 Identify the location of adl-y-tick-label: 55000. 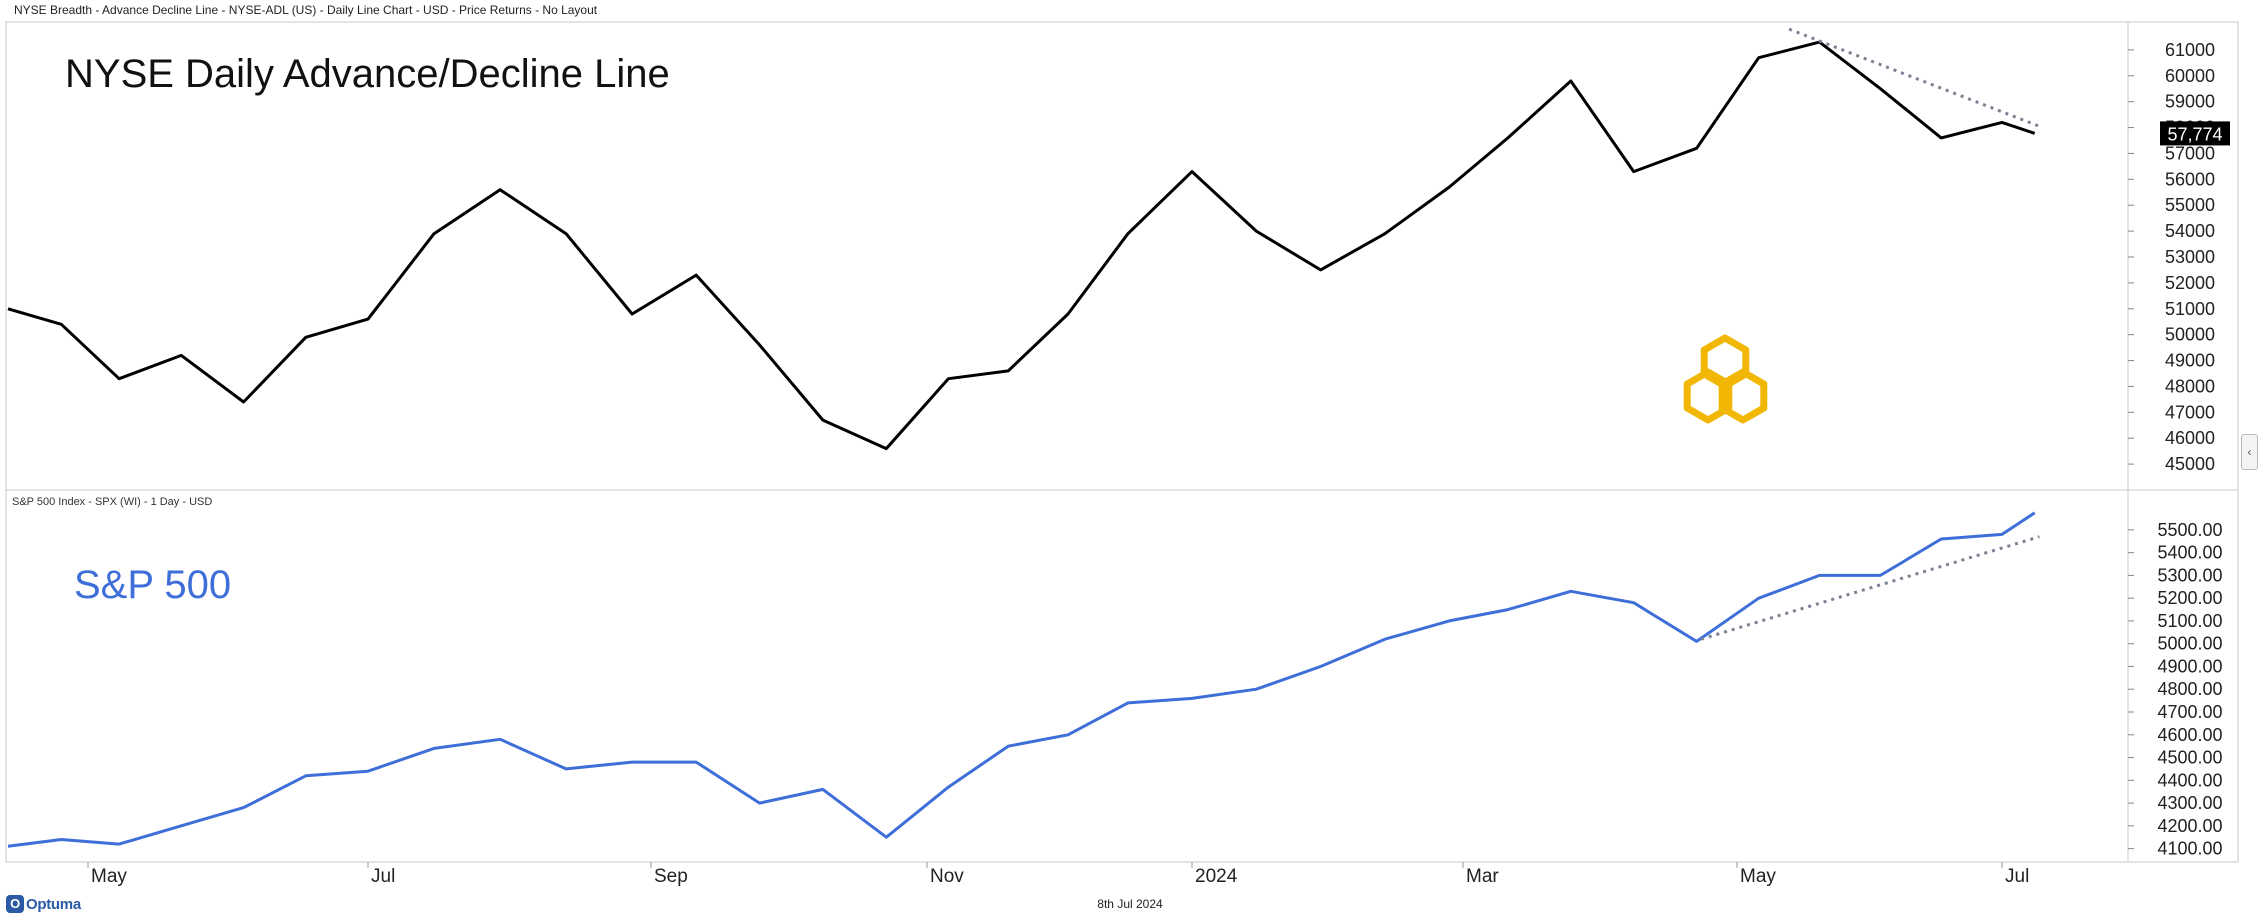
(2190, 205).